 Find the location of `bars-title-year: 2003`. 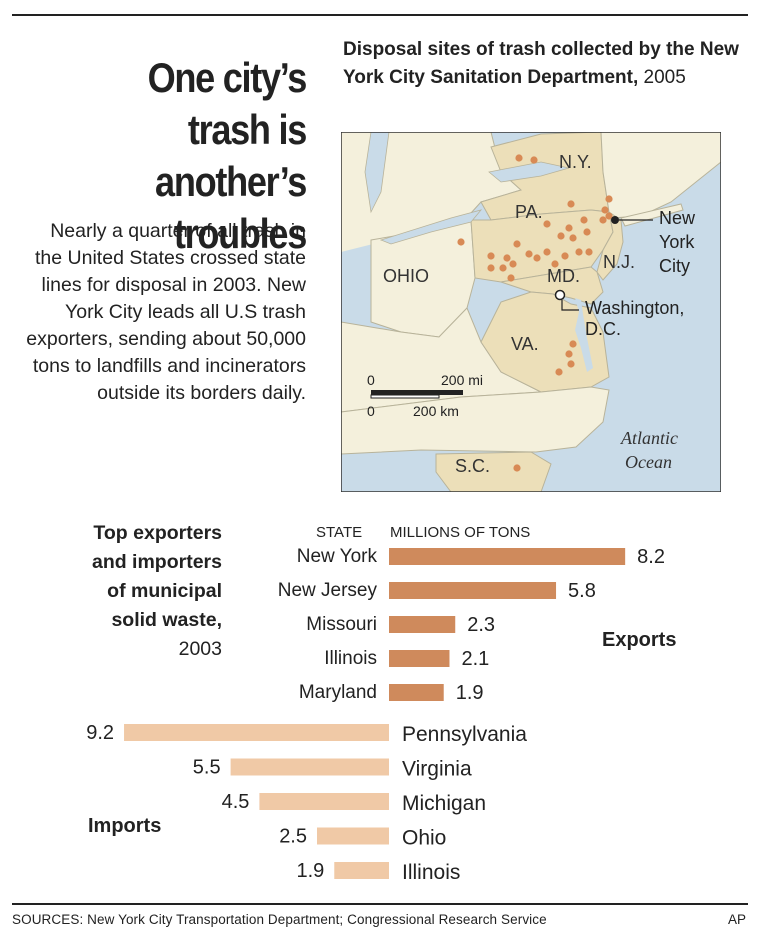

bars-title-year: 2003 is located at coordinates (200, 649).